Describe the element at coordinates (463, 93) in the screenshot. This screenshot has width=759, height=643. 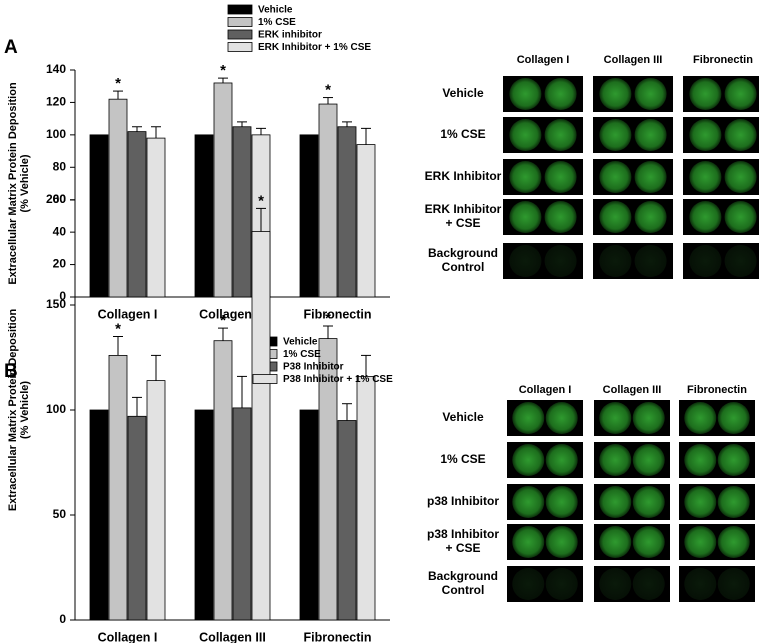
I see `grid-row-label: Vehicle` at that location.